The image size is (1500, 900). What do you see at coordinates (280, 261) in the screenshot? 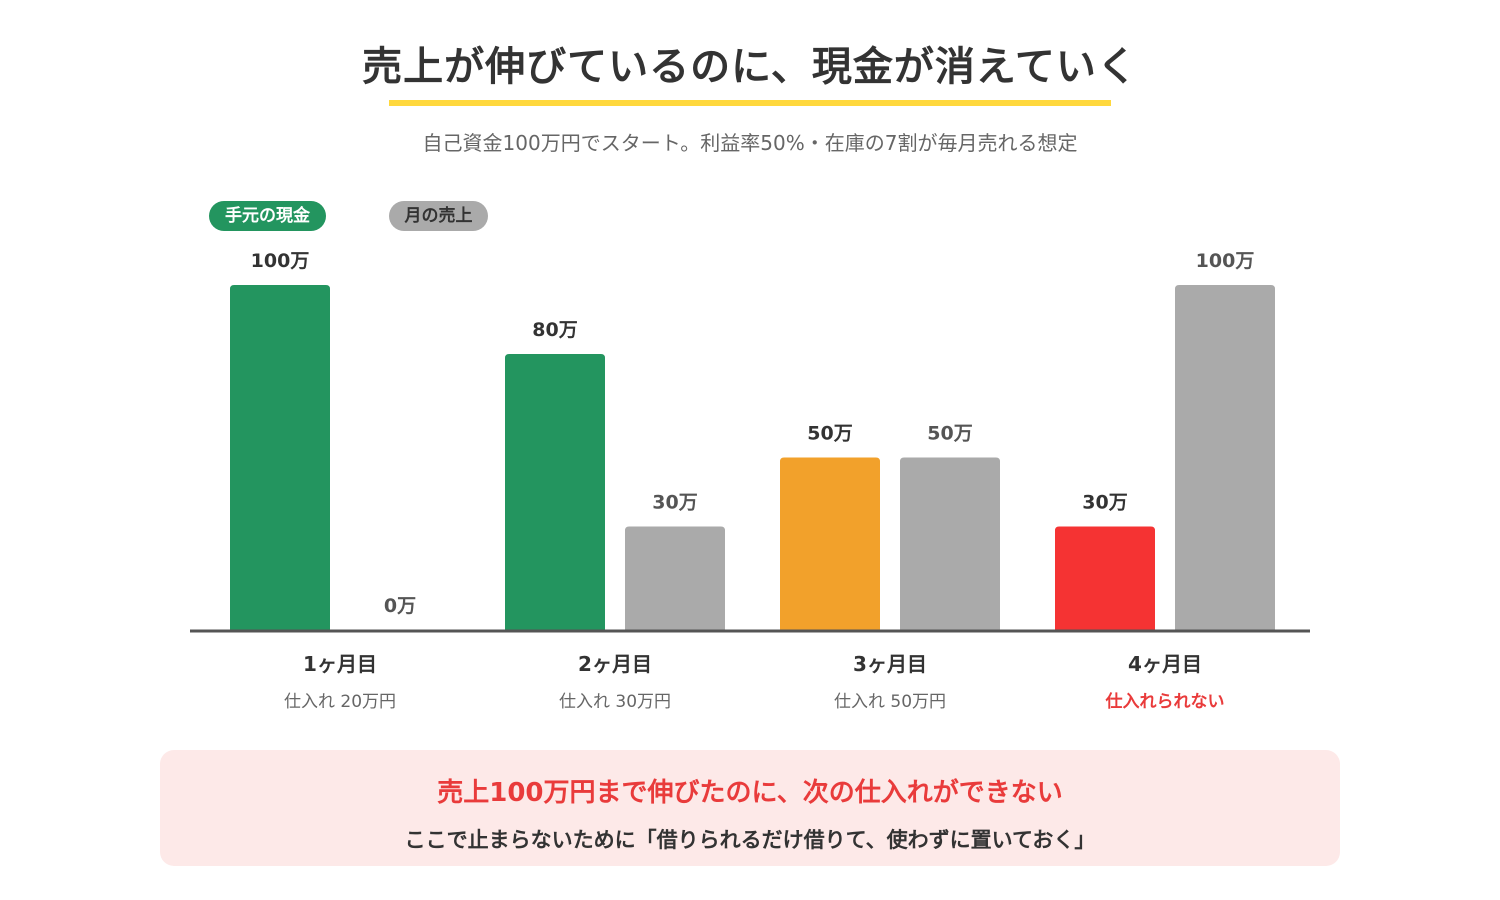
I see `cash-value-label: 100万` at bounding box center [280, 261].